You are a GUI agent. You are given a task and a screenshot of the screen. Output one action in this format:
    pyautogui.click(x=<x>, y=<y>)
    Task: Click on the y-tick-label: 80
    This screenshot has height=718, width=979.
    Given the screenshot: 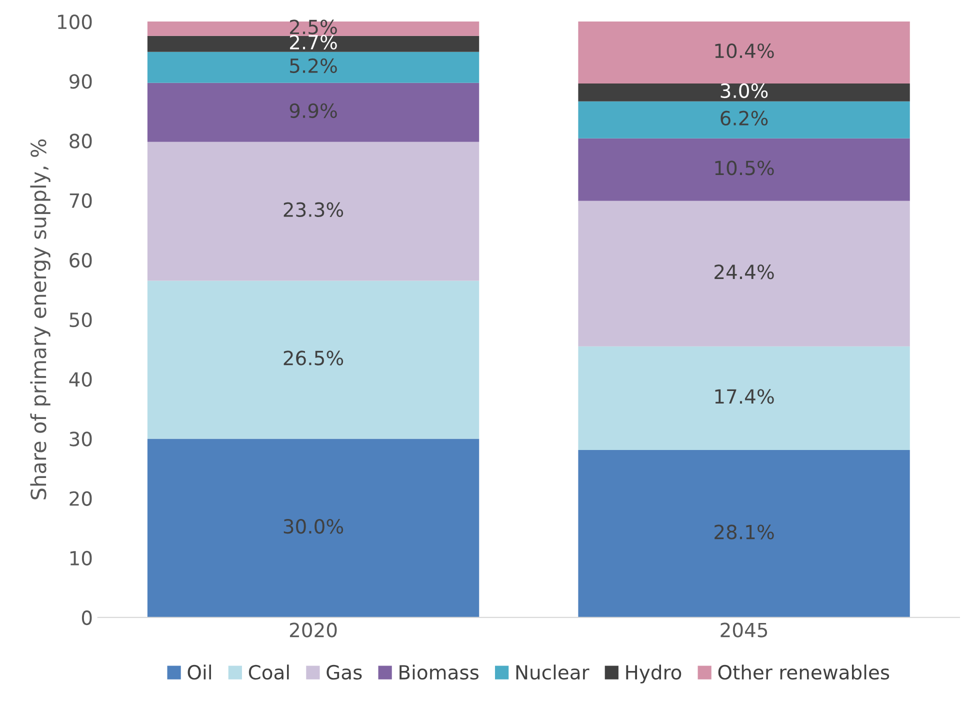 What is the action you would take?
    pyautogui.click(x=81, y=141)
    